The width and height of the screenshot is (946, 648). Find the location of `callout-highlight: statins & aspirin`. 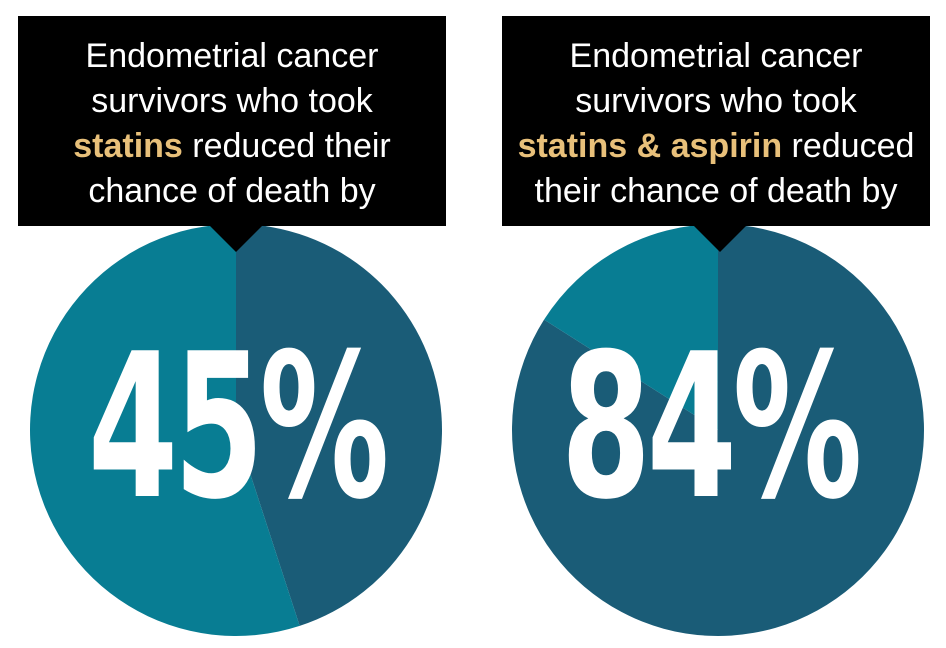

callout-highlight: statins & aspirin is located at coordinates (650, 146).